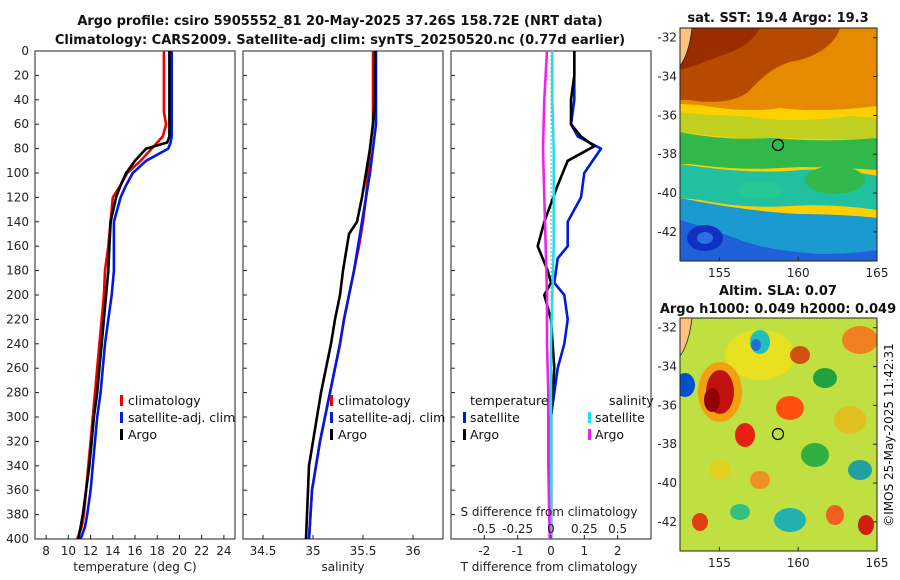  I want to click on legend-label-s-argo: Argo, so click(609, 434).